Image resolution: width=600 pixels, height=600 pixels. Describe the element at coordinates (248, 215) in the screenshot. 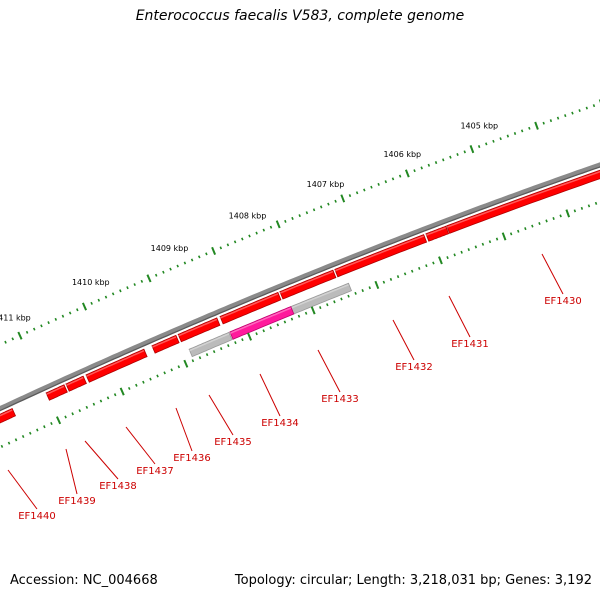

I see `scale-label: 1408 kbp` at that location.